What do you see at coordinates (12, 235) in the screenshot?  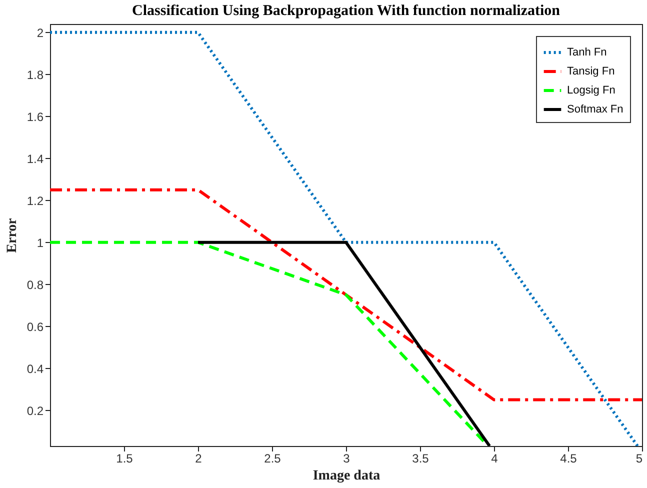 I see `y-axis-title: Error` at bounding box center [12, 235].